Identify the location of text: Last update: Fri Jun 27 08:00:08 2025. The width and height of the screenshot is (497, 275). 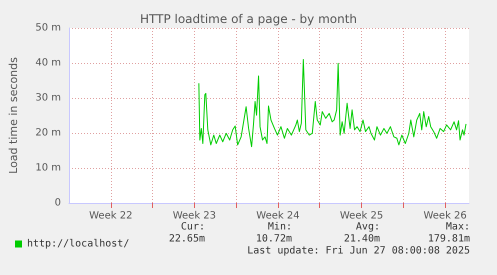
(358, 251).